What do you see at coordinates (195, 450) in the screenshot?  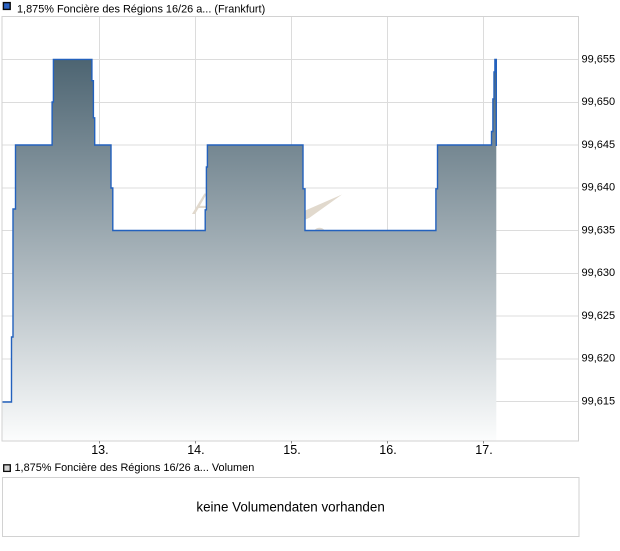 I see `svg-text: 14.` at bounding box center [195, 450].